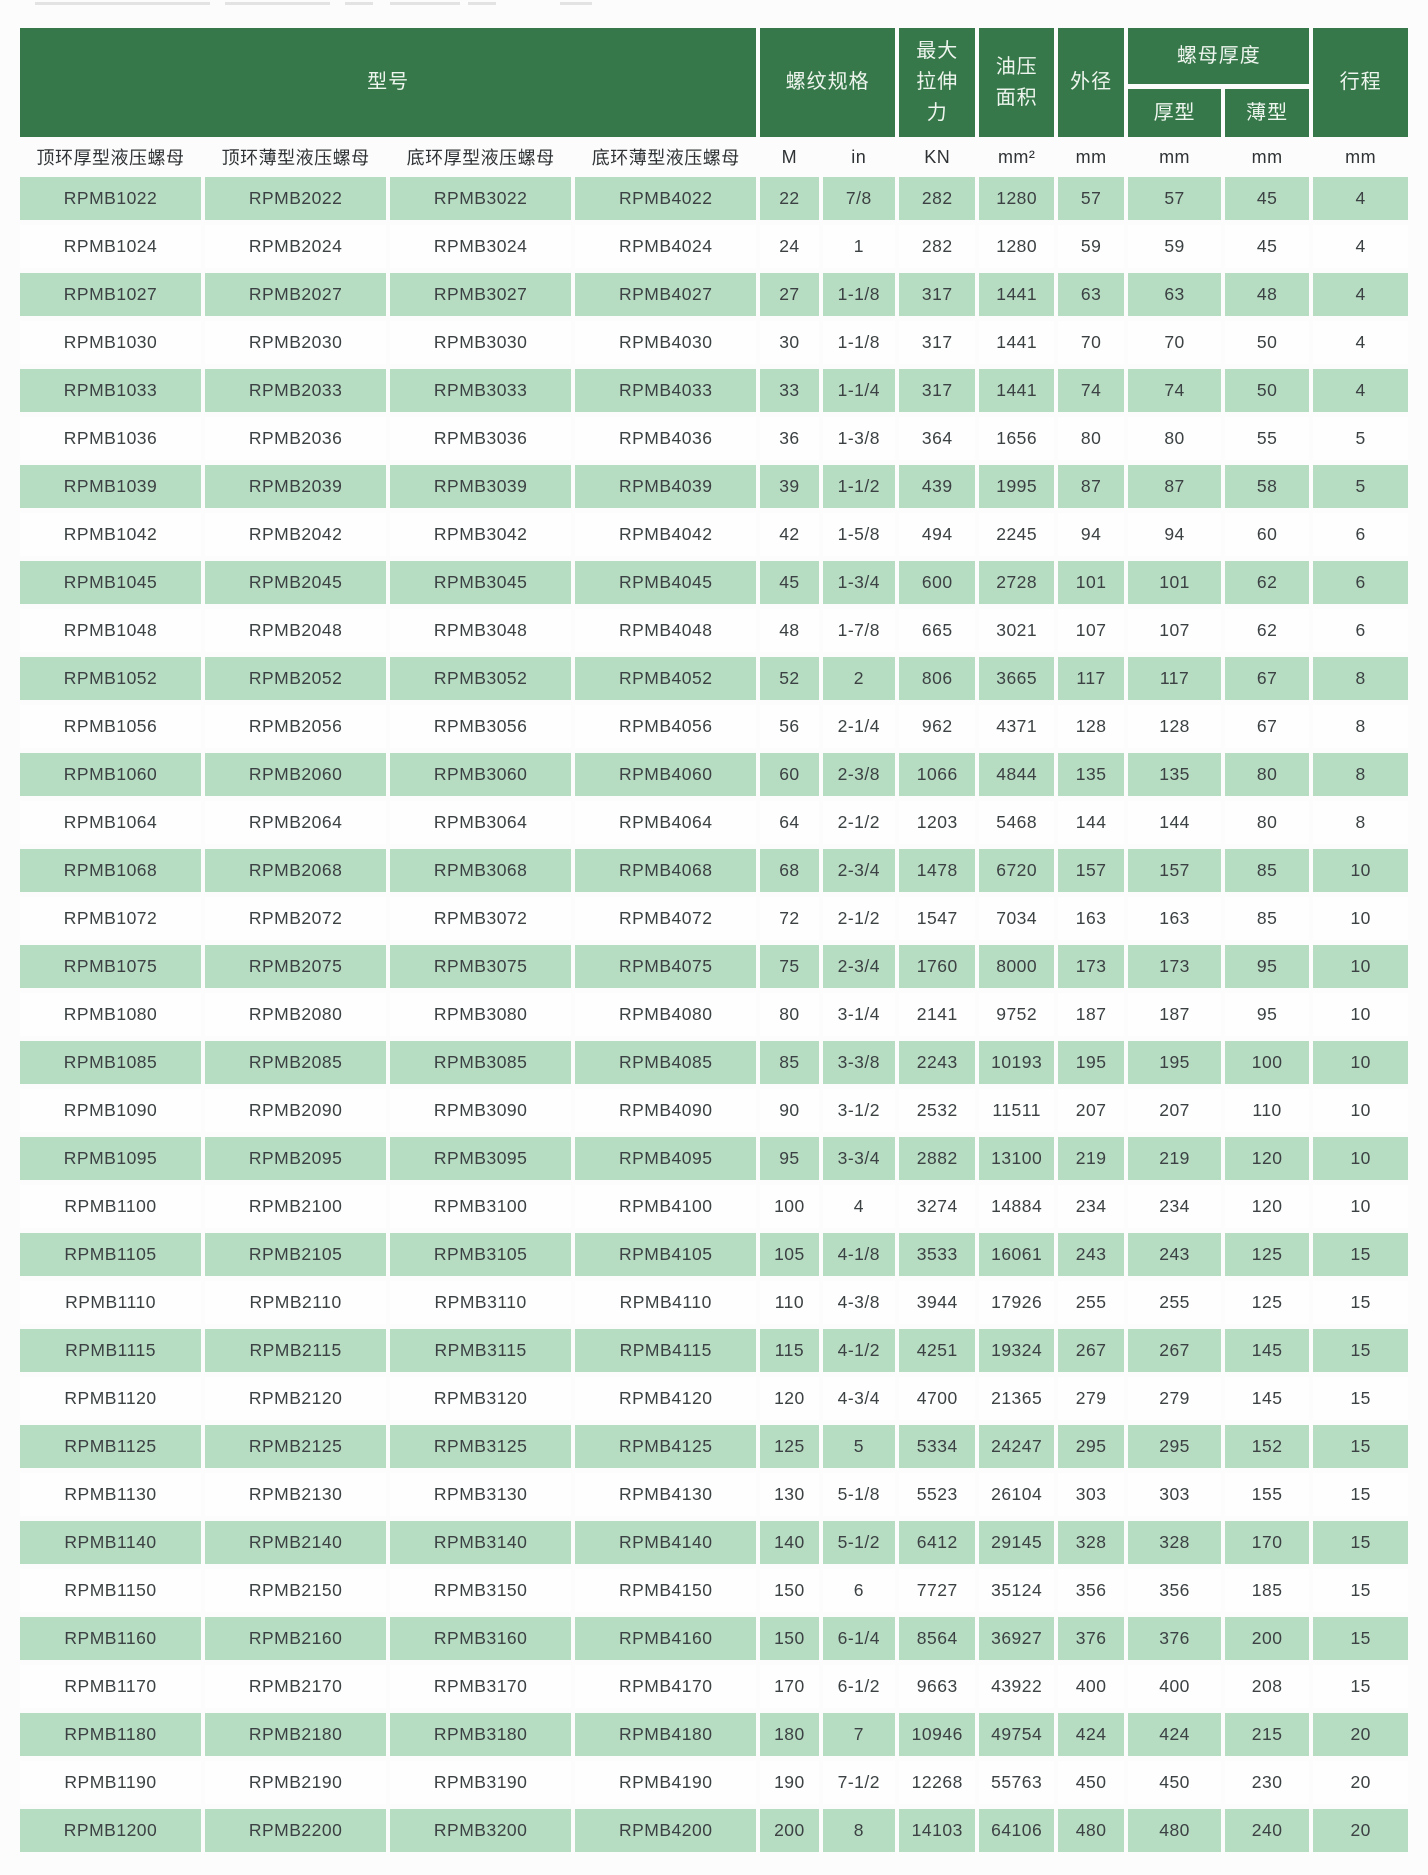 This screenshot has height=1875, width=1428. I want to click on cell: 240, so click(1267, 1830).